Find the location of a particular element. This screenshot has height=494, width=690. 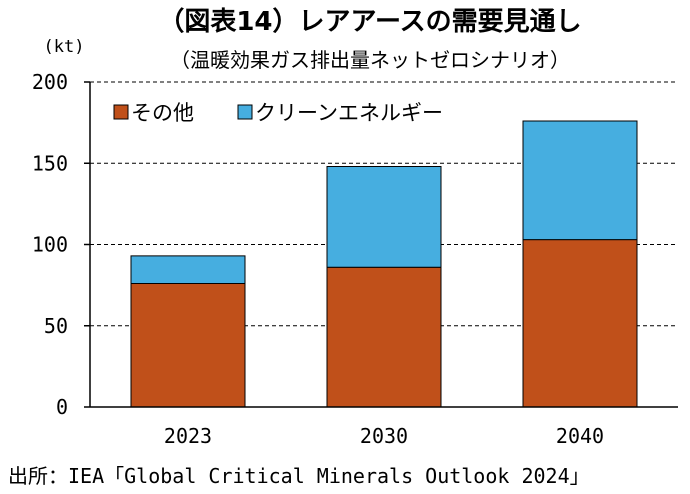

x-tick-label: 2040 is located at coordinates (580, 436).